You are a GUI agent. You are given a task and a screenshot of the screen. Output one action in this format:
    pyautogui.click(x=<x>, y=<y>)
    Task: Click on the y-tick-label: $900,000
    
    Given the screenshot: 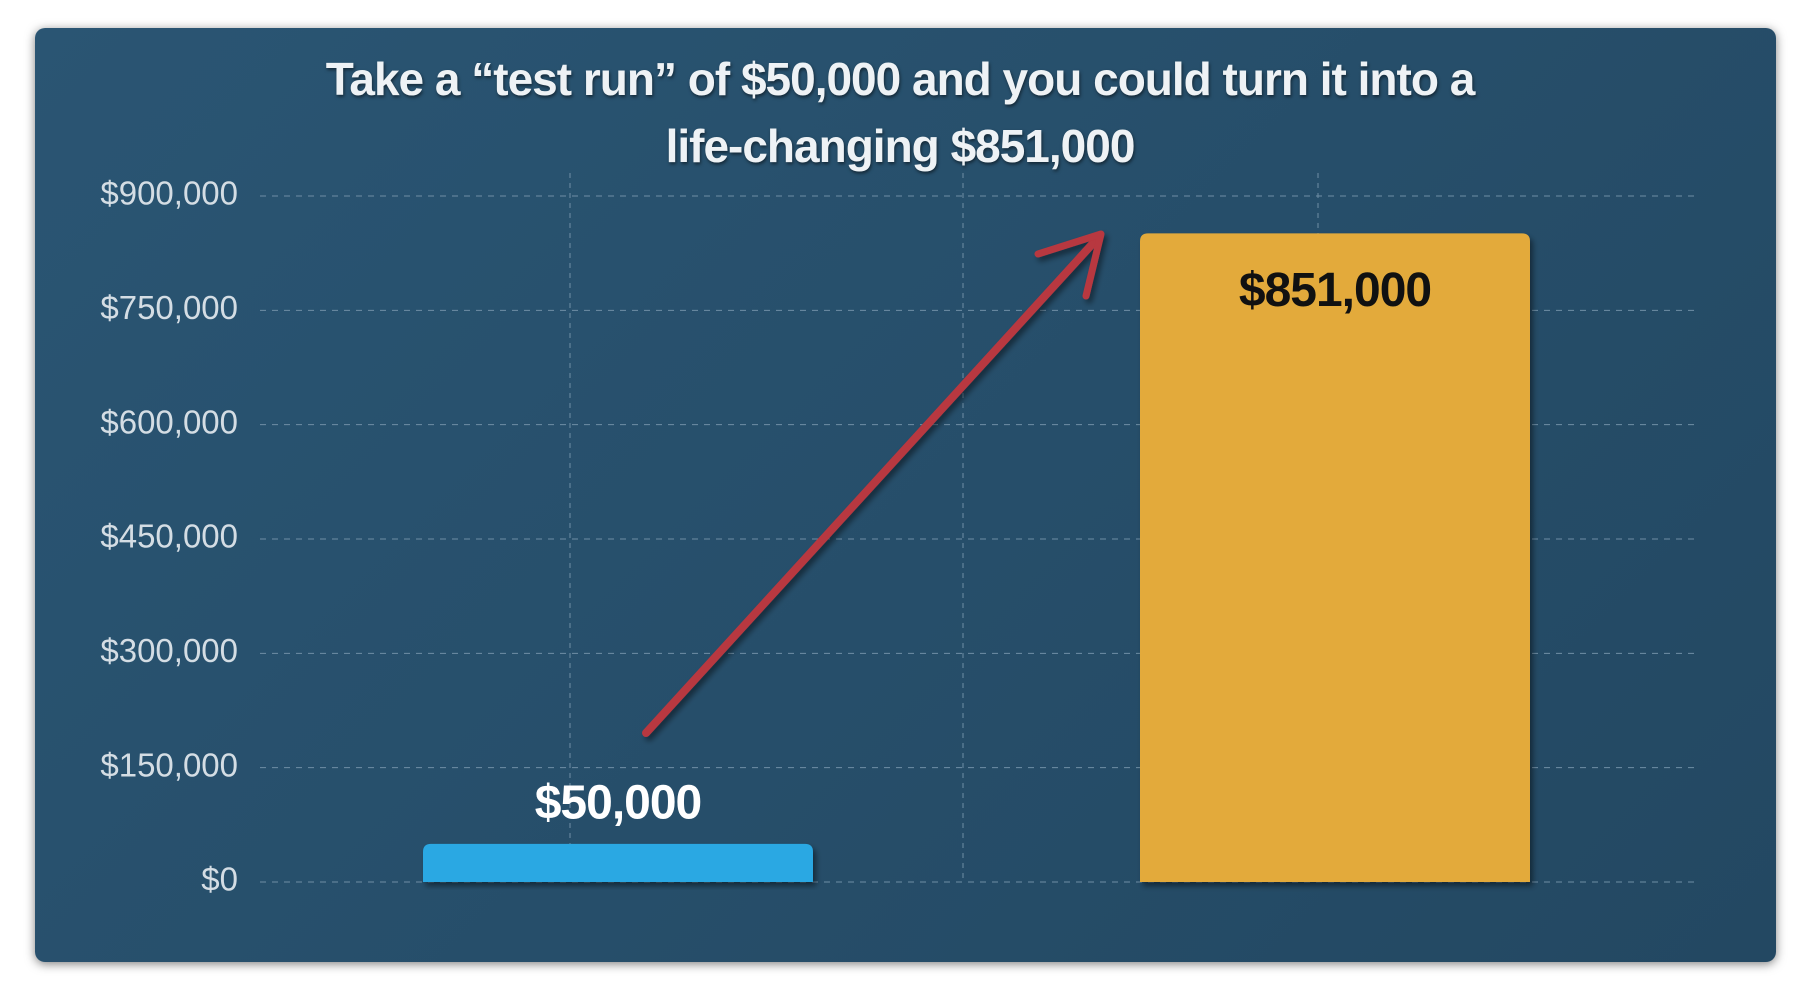 What is the action you would take?
    pyautogui.click(x=169, y=193)
    